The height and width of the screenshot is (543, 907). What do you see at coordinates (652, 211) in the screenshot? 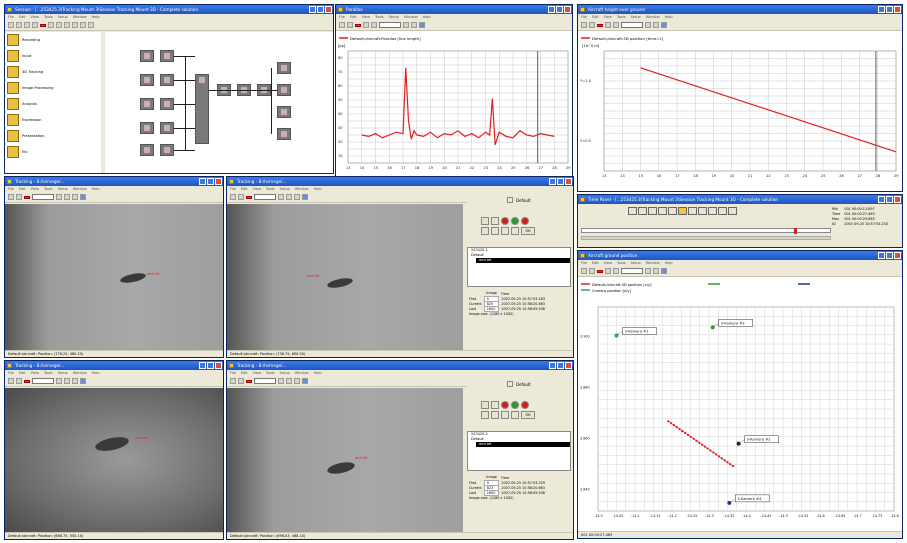
I see `step-back-icon` at bounding box center [652, 211].